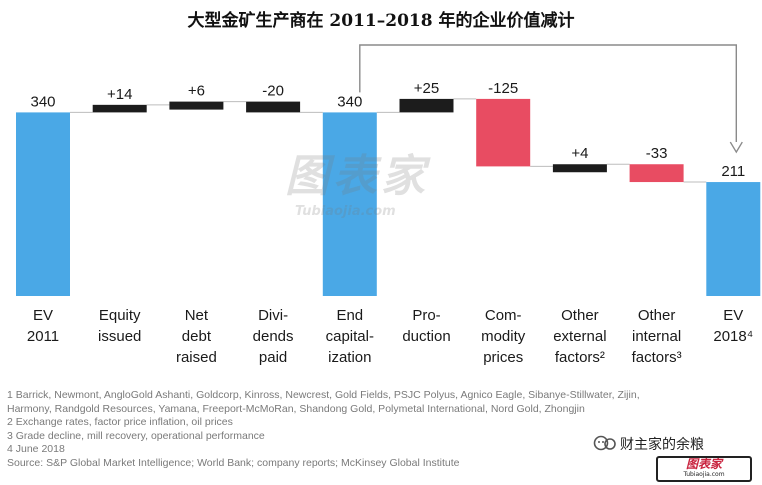 The image size is (762, 485). What do you see at coordinates (656, 336) in the screenshot?
I see `category-label: internal` at bounding box center [656, 336].